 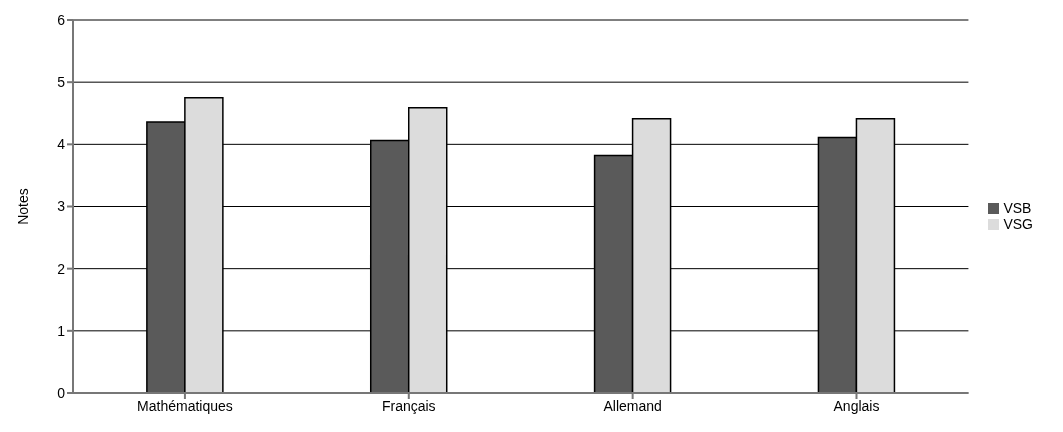 I want to click on y-tick-label: 1, so click(x=61, y=330).